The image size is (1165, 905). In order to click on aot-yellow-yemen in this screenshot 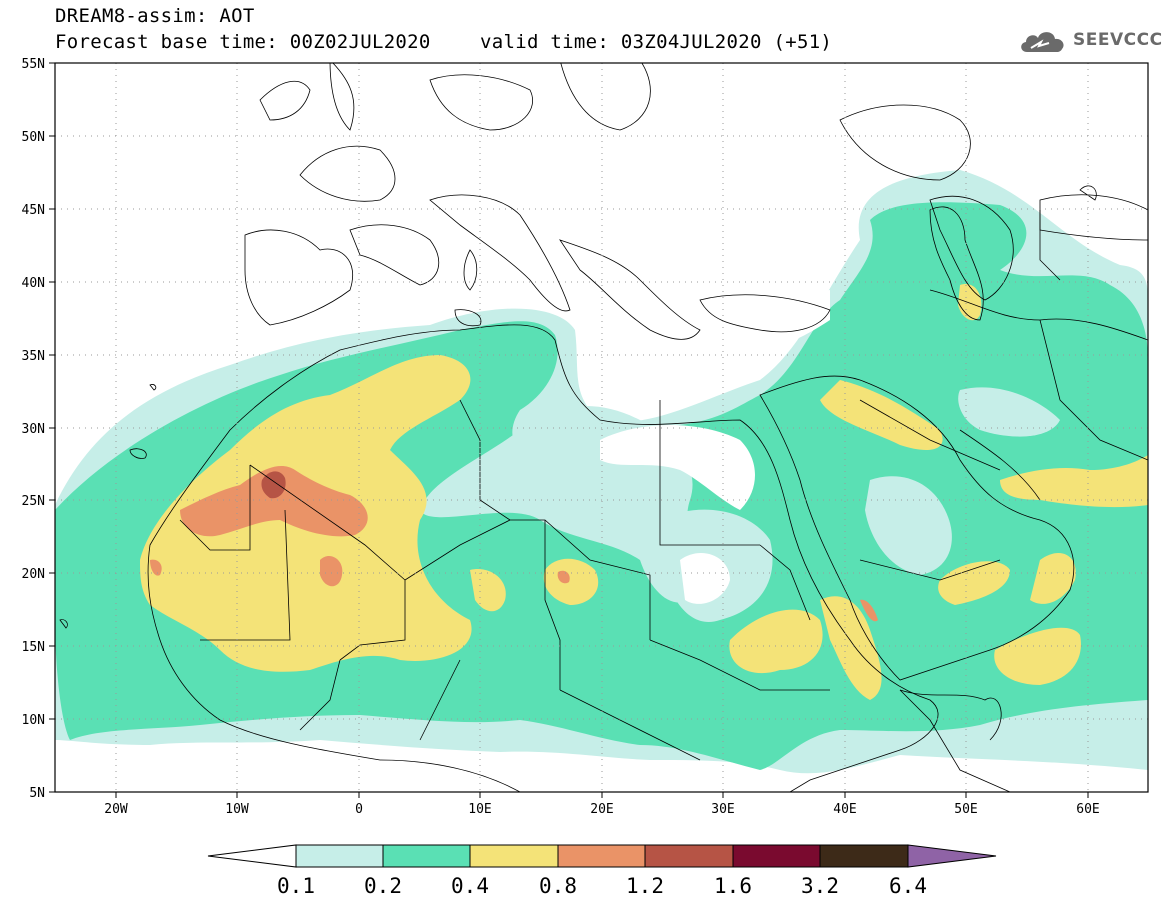, I will do `click(974, 583)`.